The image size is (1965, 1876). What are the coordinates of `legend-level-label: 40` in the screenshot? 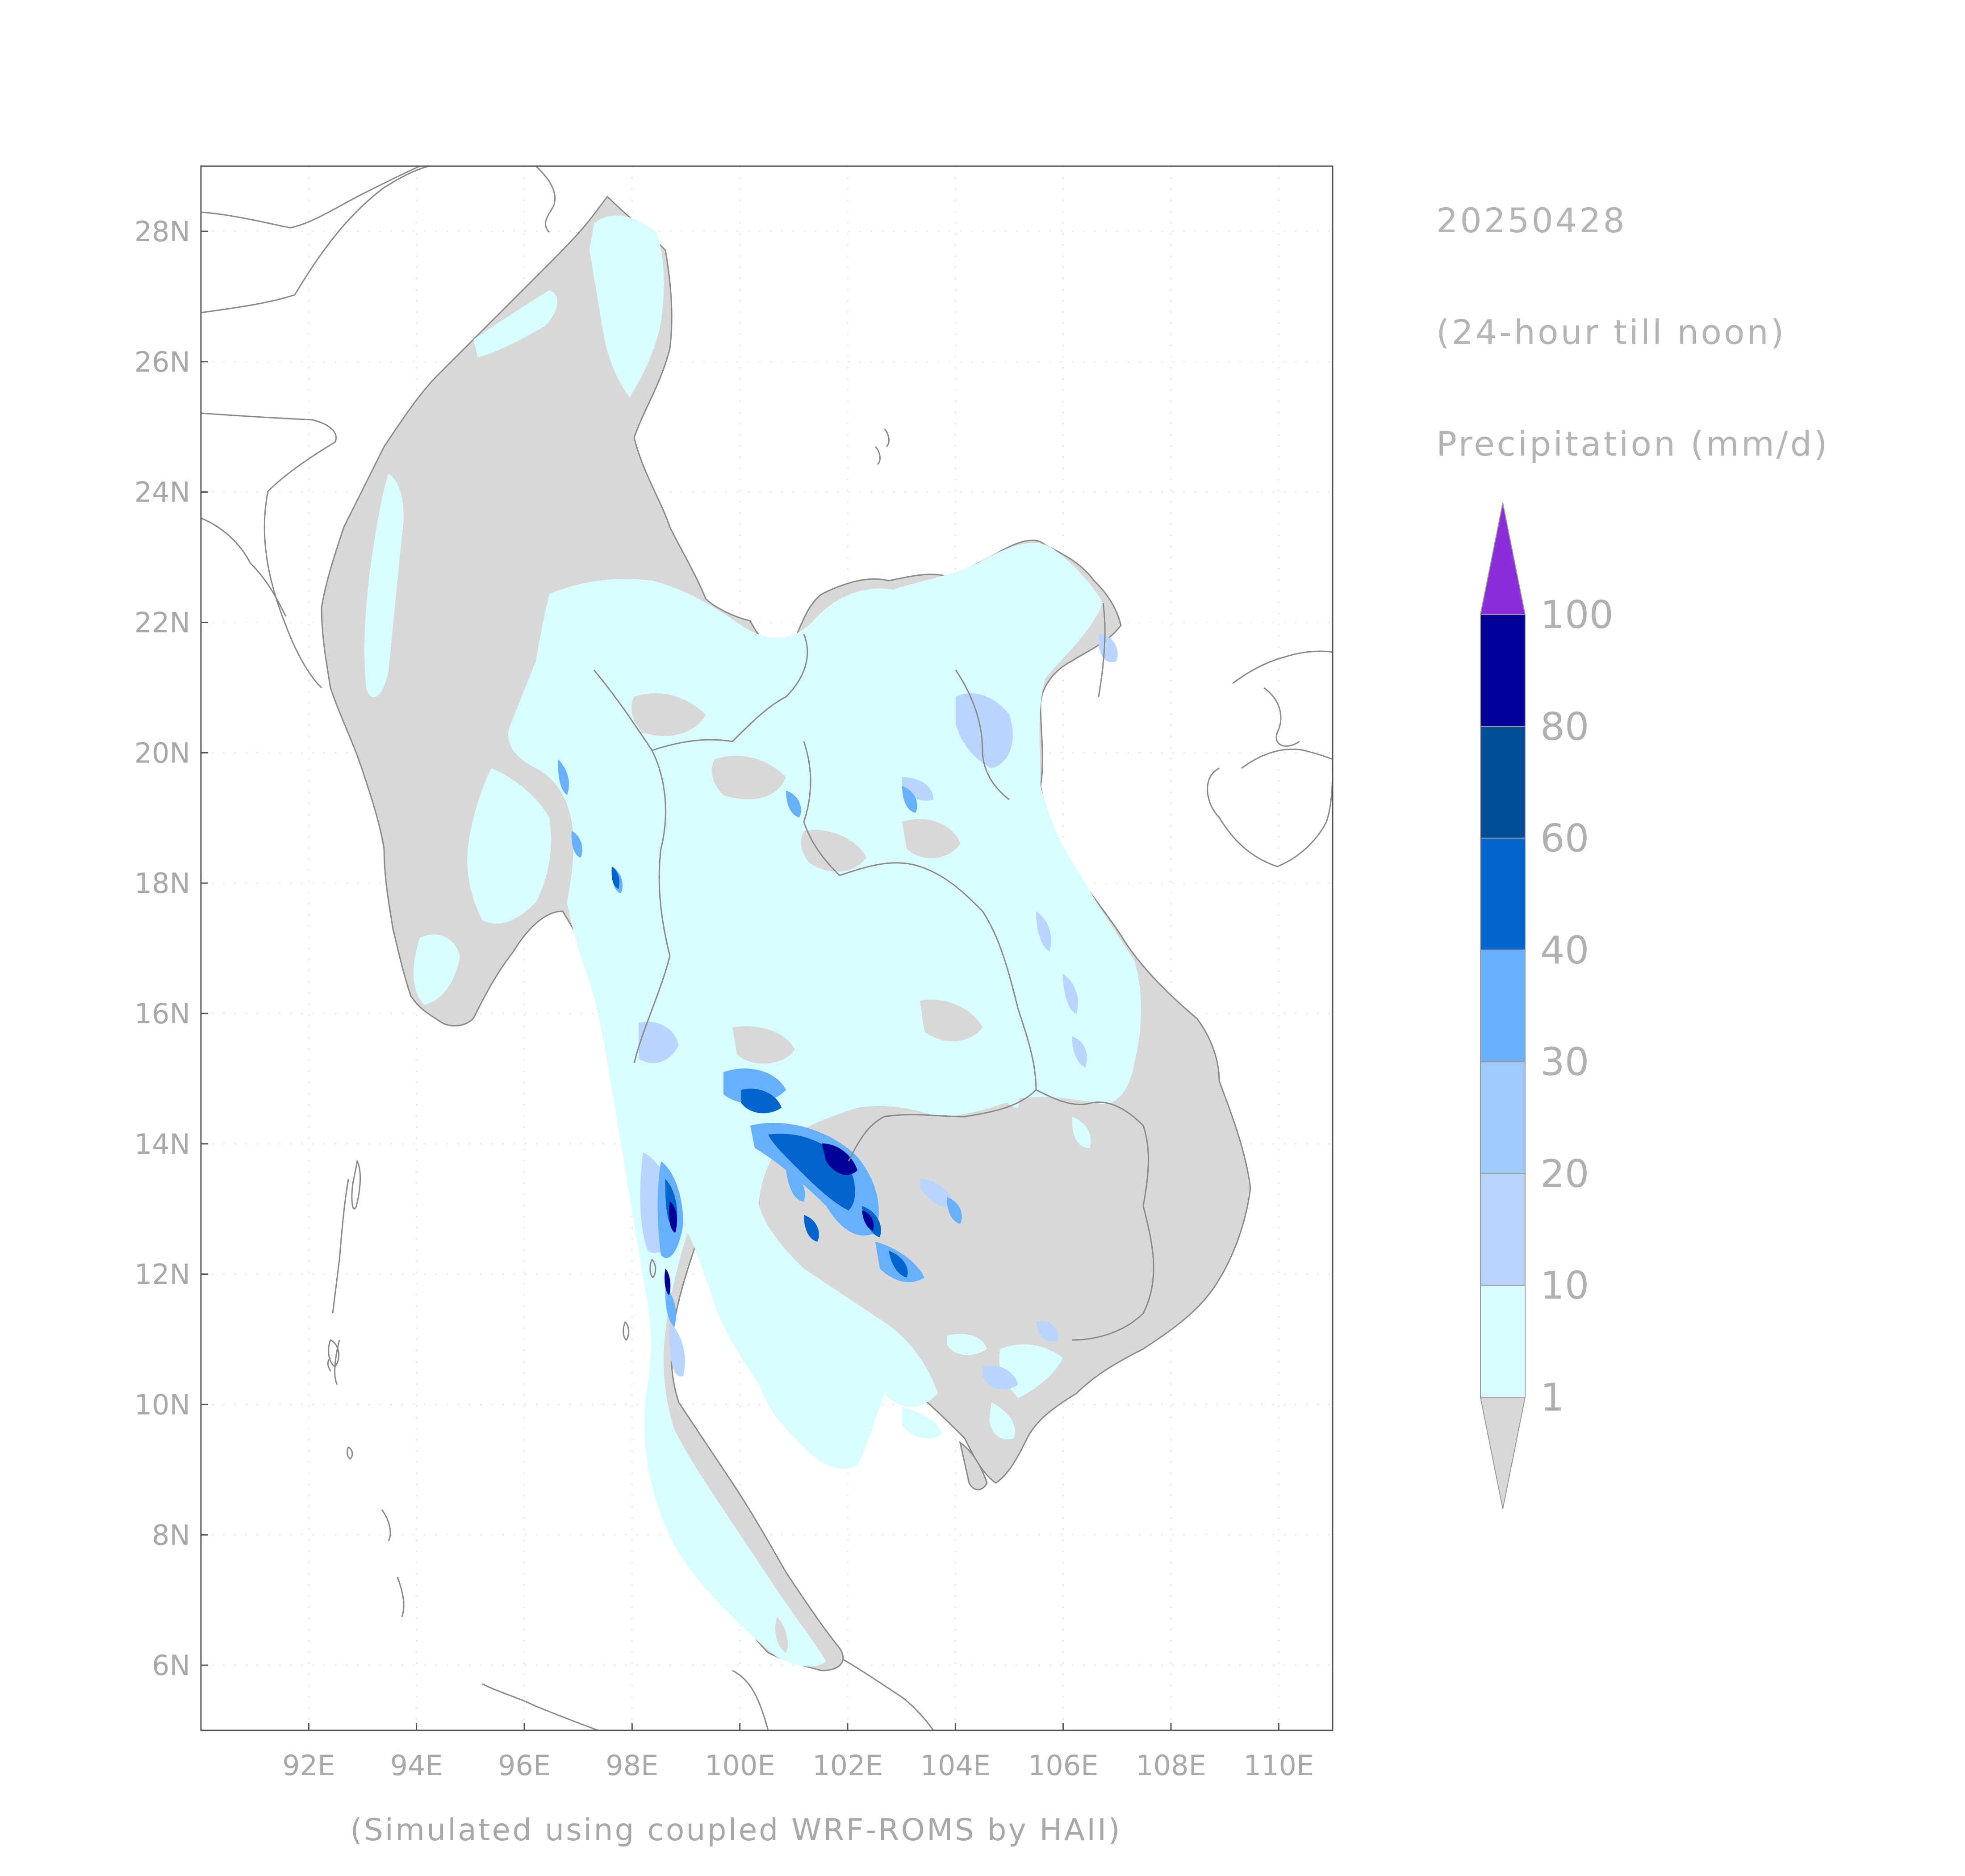 It's located at (1564, 950).